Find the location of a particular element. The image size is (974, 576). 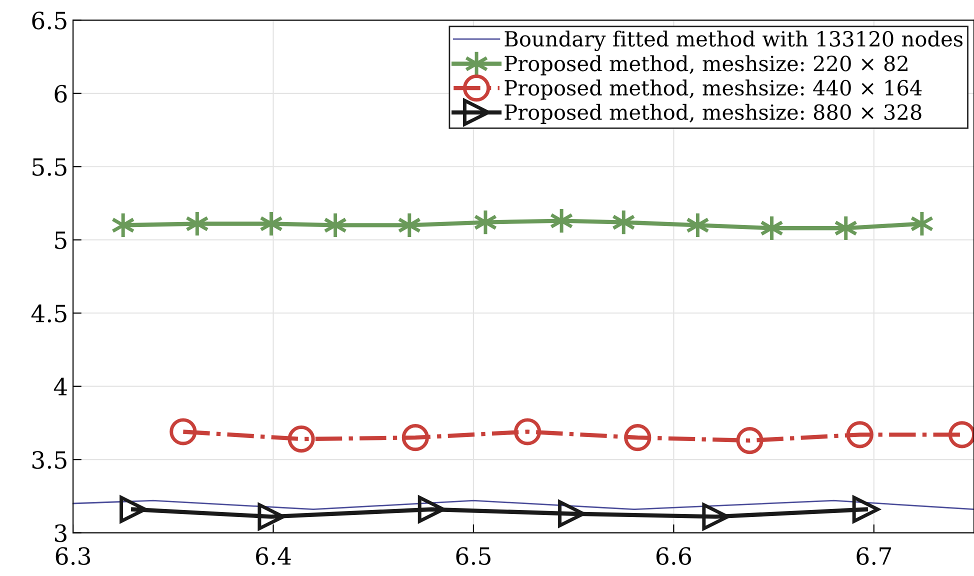

legend-label: Proposed method, meshsize: 440 × 164 is located at coordinates (713, 90).